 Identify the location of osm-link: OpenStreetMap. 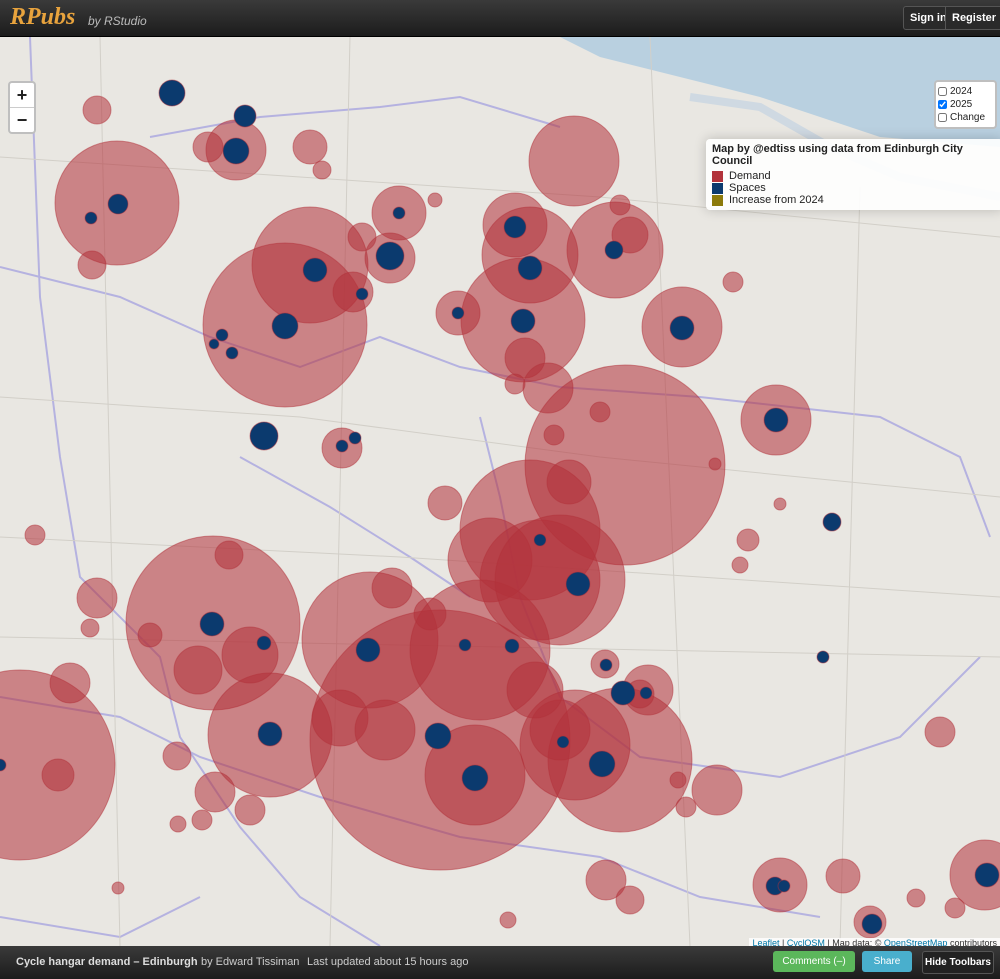
(915, 943).